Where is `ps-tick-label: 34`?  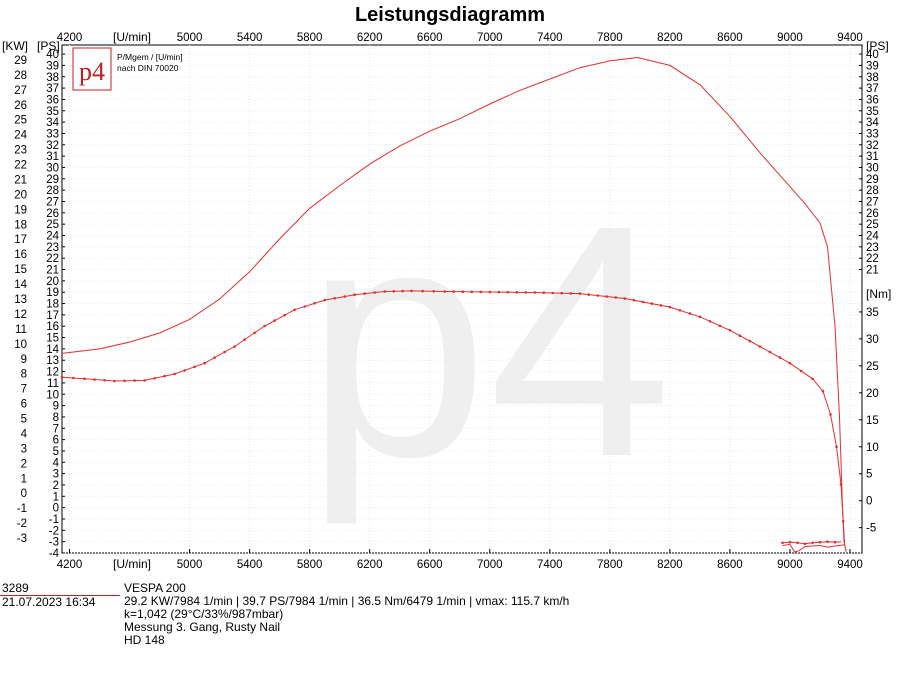 ps-tick-label: 34 is located at coordinates (52, 123).